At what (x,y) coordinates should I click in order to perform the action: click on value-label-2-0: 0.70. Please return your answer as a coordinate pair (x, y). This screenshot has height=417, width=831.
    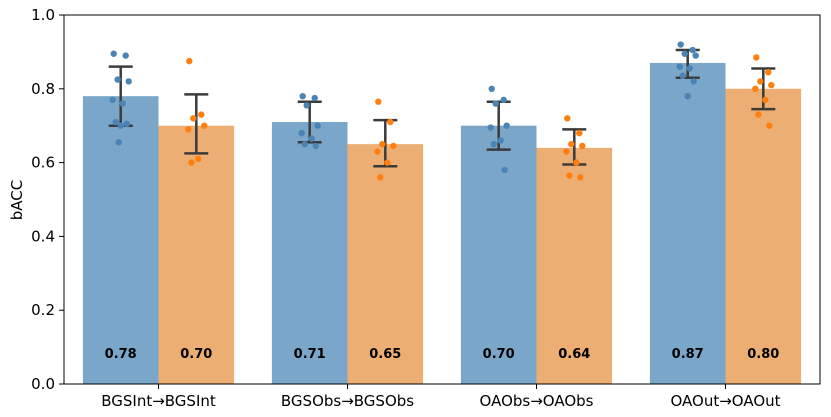
    Looking at the image, I should click on (499, 354).